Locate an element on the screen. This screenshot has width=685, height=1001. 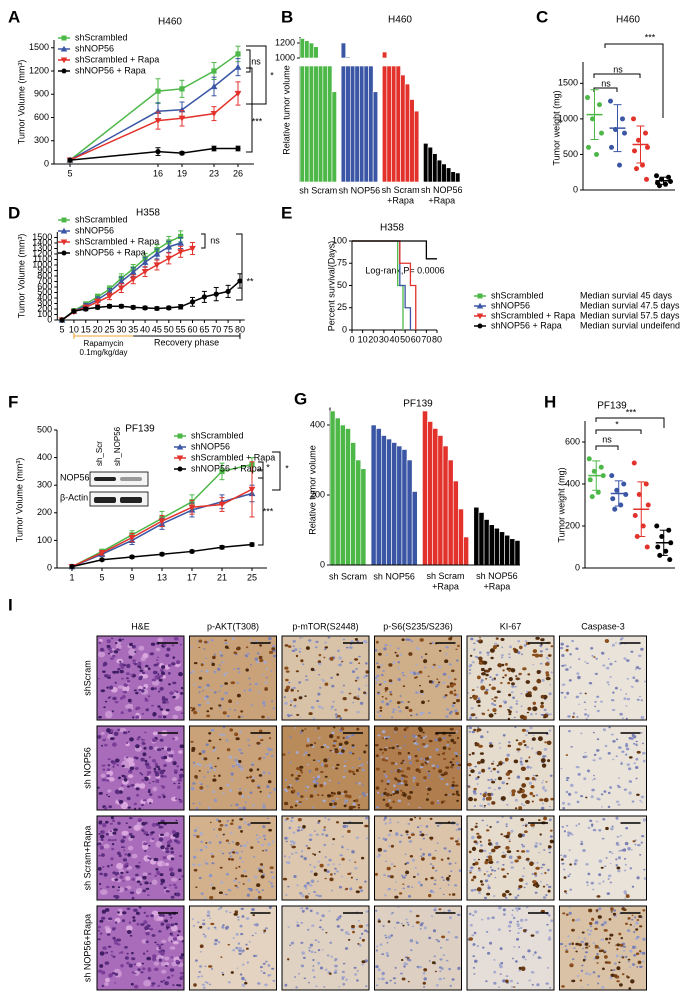
legend-marker is located at coordinates (64, 48).